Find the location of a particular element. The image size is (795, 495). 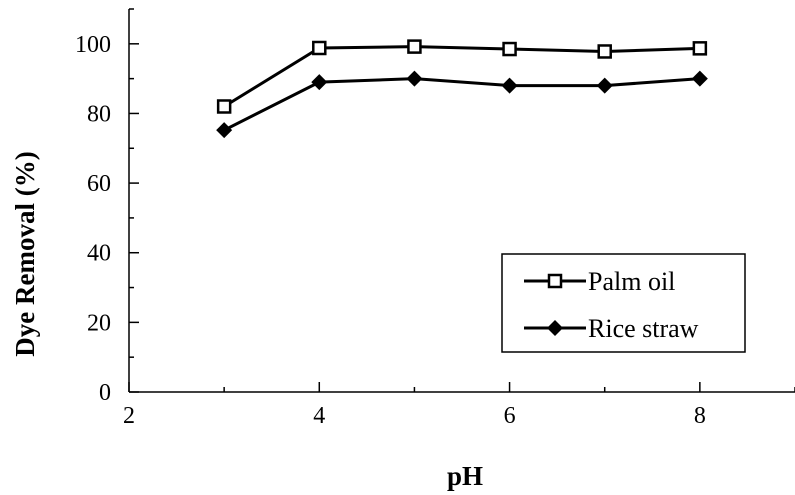

legend-label-palm-oil: Palm oil is located at coordinates (631, 281).